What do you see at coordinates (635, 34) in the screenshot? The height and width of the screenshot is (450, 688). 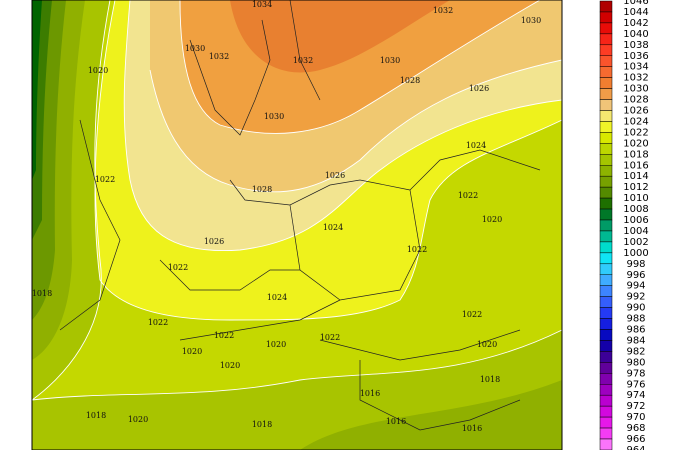 I see `colorbar-label: 1040` at bounding box center [635, 34].